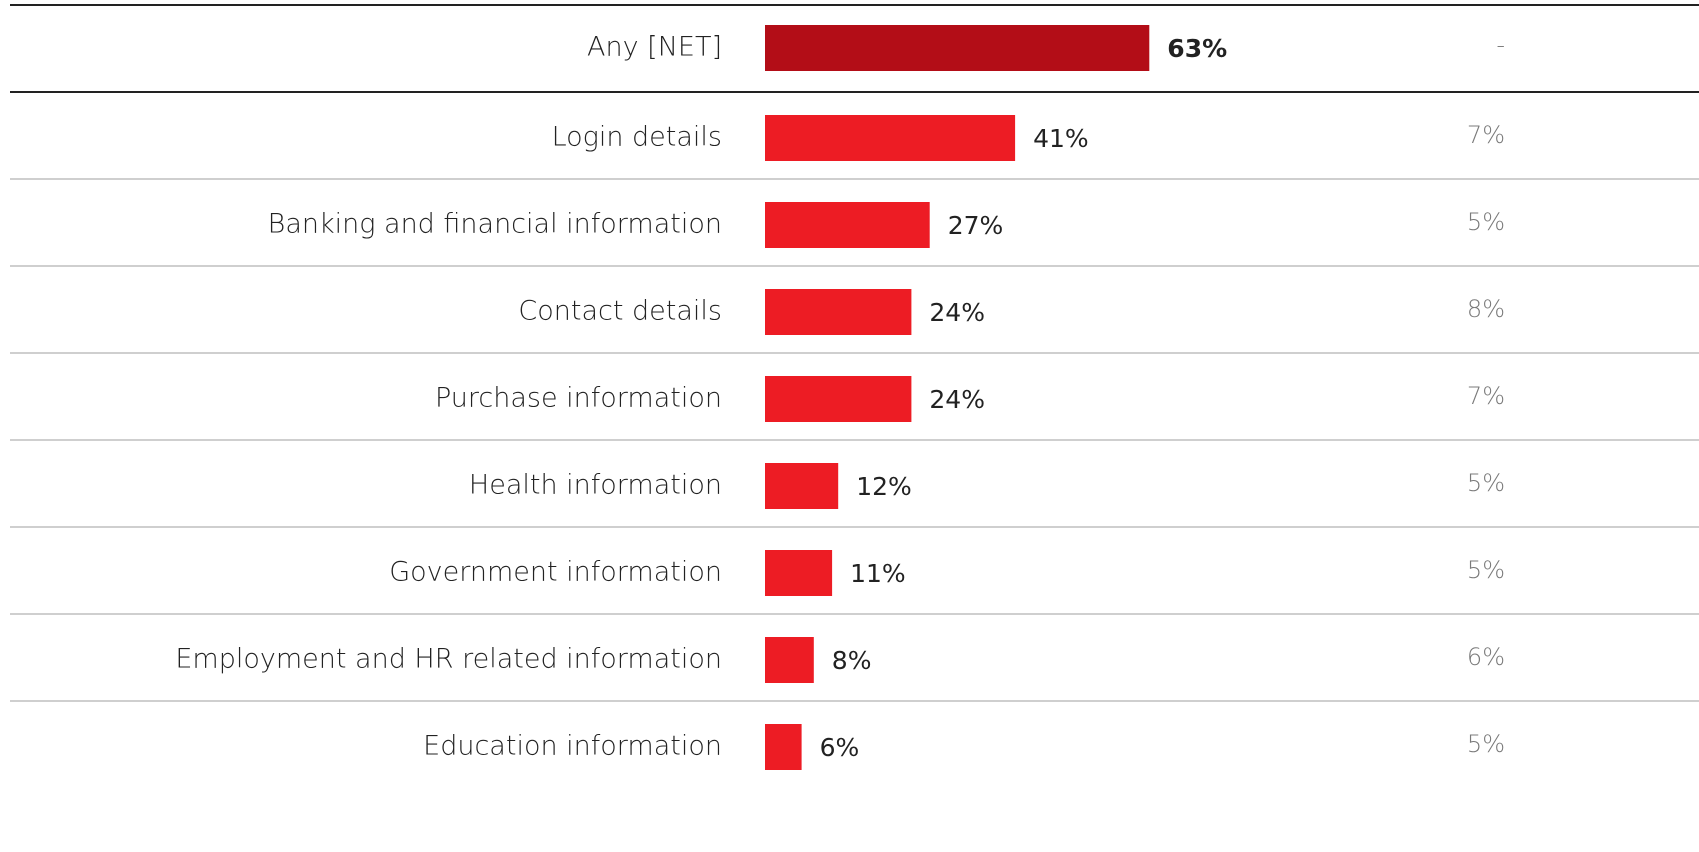 The width and height of the screenshot is (1699, 852). Describe the element at coordinates (840, 747) in the screenshot. I see `value-label: 6%` at that location.